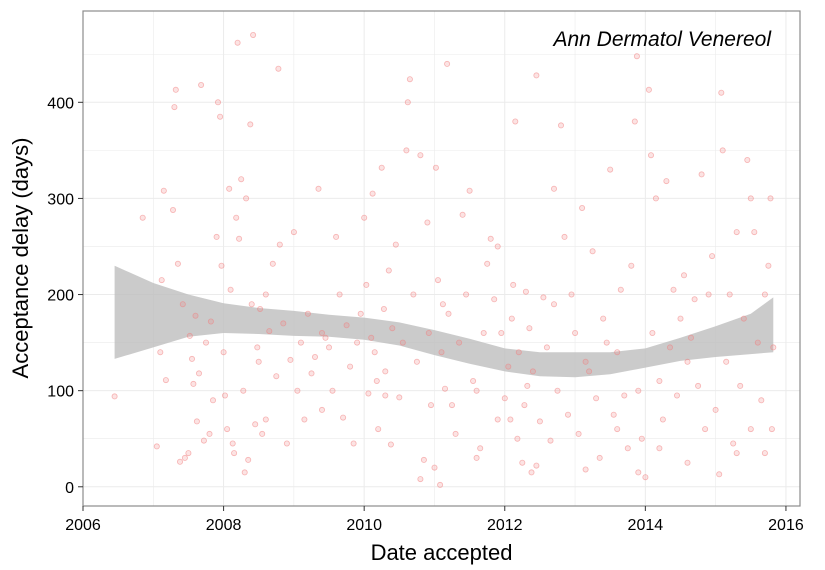 The height and width of the screenshot is (570, 825). I want to click on x-axis-title: Date accepted, so click(442, 552).